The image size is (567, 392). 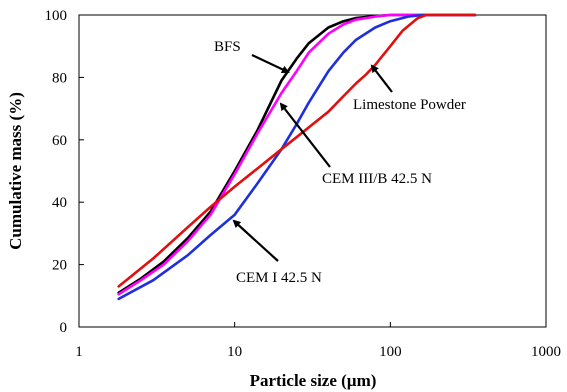 I want to click on annotation-label-cem-iii-b-42-5-n: CEM III/B 42.5 N, so click(x=377, y=179).